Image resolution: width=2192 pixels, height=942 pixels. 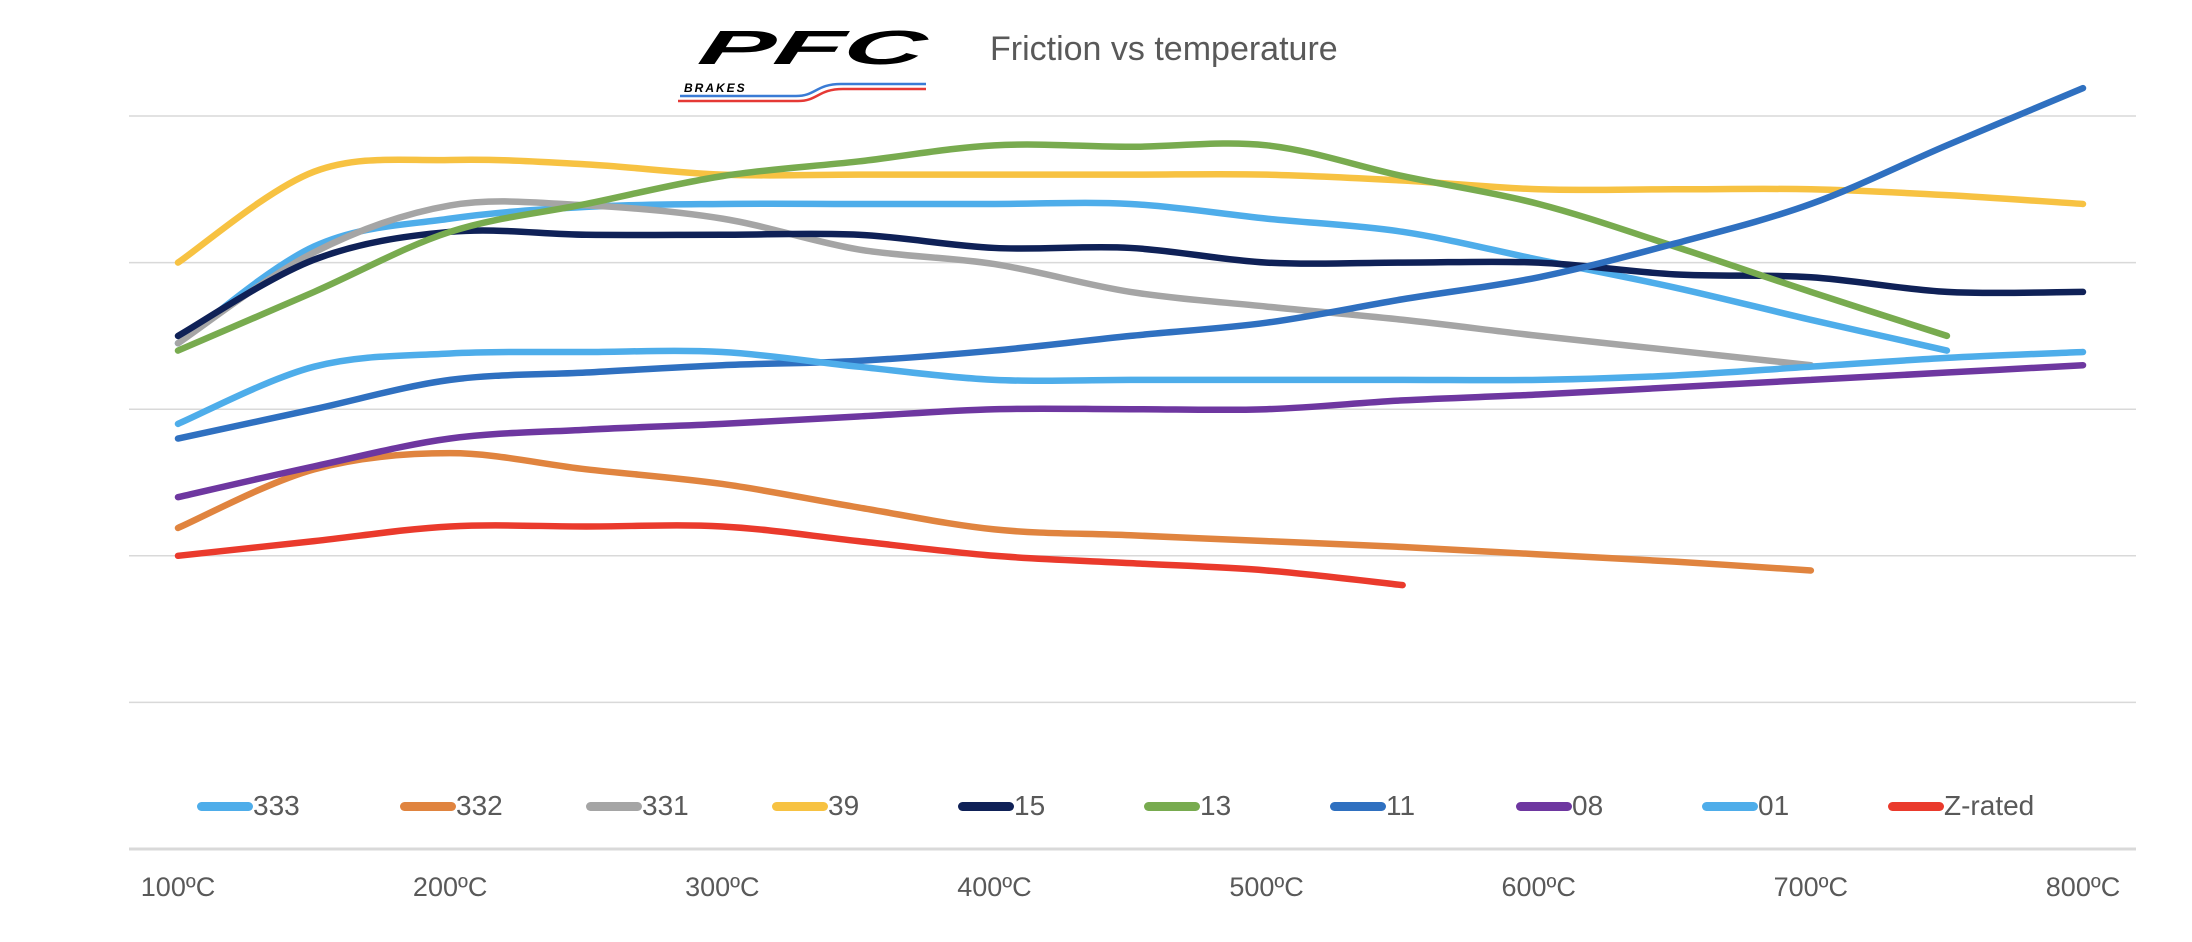 I want to click on legend-label: 39, so click(x=844, y=805).